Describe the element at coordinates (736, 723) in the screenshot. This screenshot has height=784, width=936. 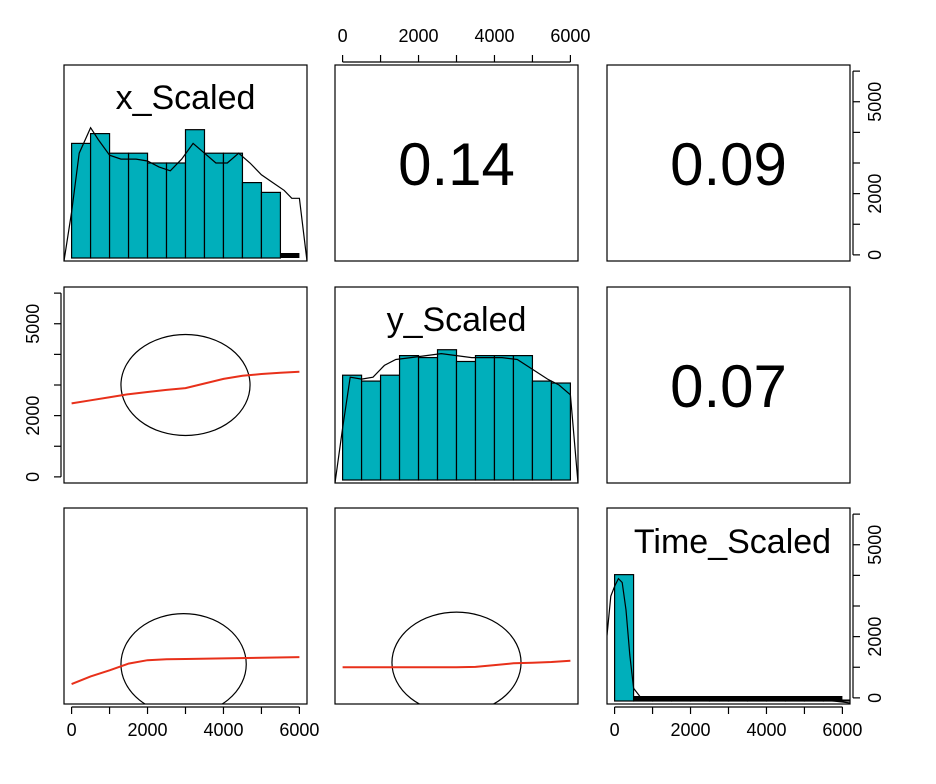
I see `bottom-axis-col2: 0 2000 4000 6000` at that location.